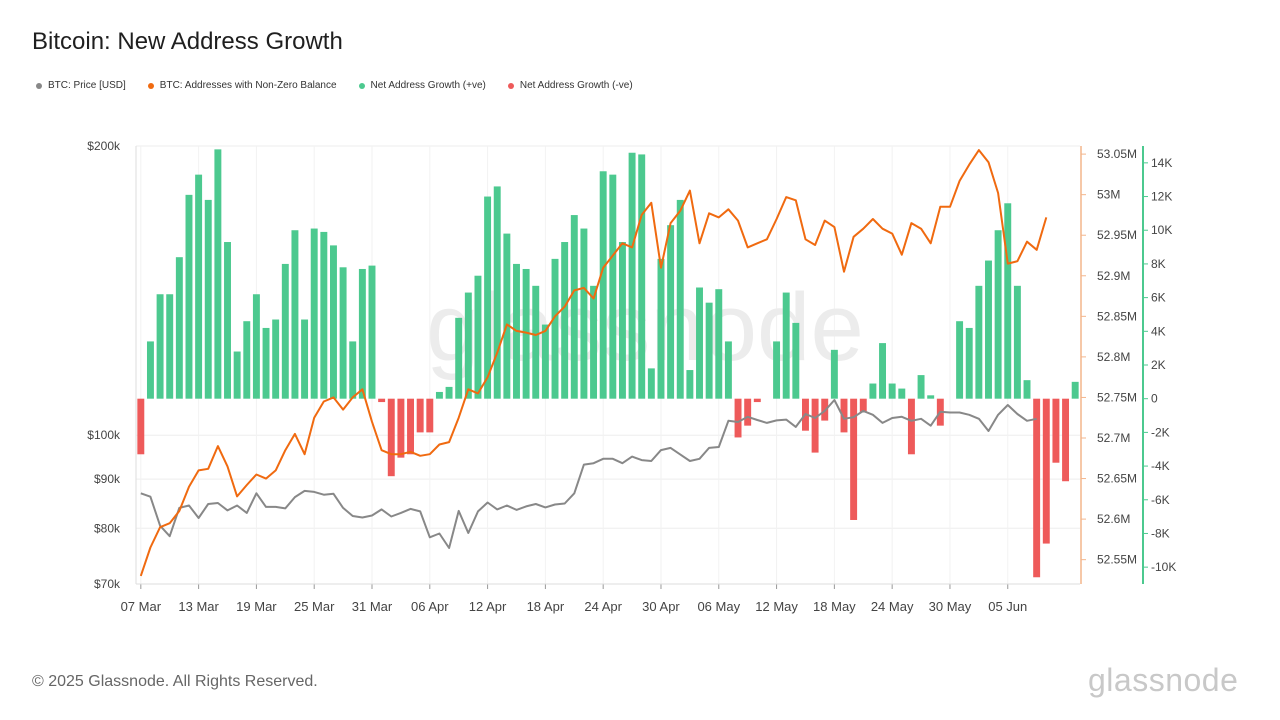  What do you see at coordinates (187, 41) in the screenshot?
I see `chart-title: Bitcoin: New Address Growth` at bounding box center [187, 41].